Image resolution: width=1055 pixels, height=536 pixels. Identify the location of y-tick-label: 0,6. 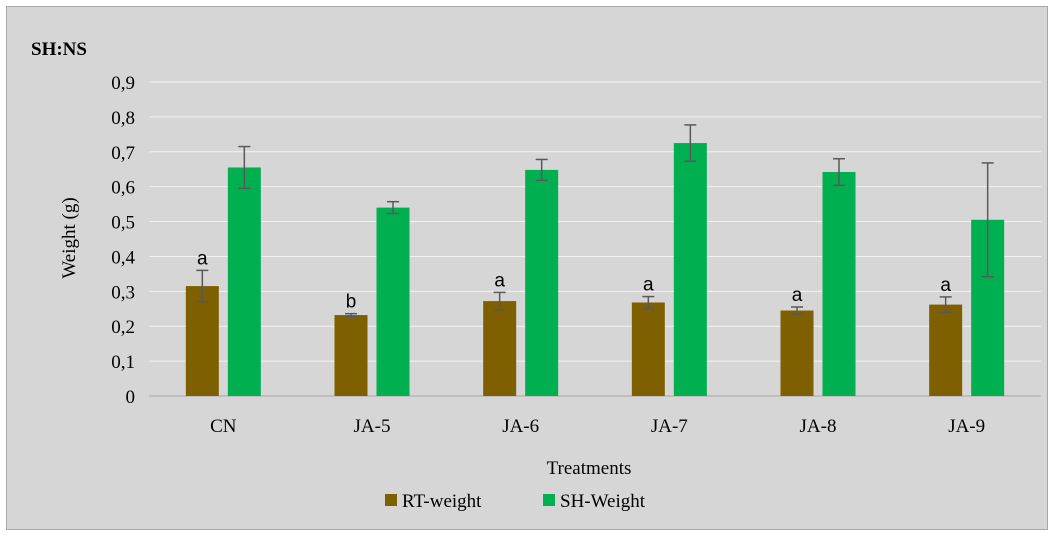
(123, 188).